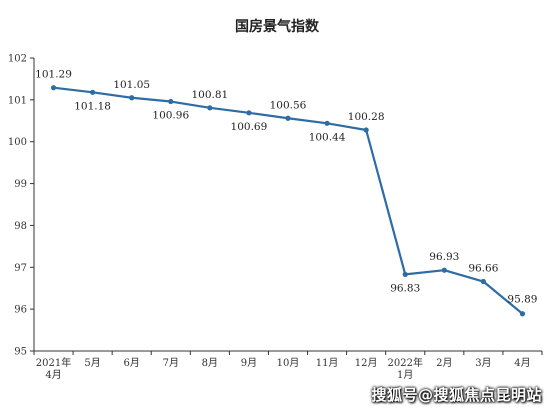  What do you see at coordinates (405, 368) in the screenshot?
I see `x-tick-label: 2022年 1月` at bounding box center [405, 368].